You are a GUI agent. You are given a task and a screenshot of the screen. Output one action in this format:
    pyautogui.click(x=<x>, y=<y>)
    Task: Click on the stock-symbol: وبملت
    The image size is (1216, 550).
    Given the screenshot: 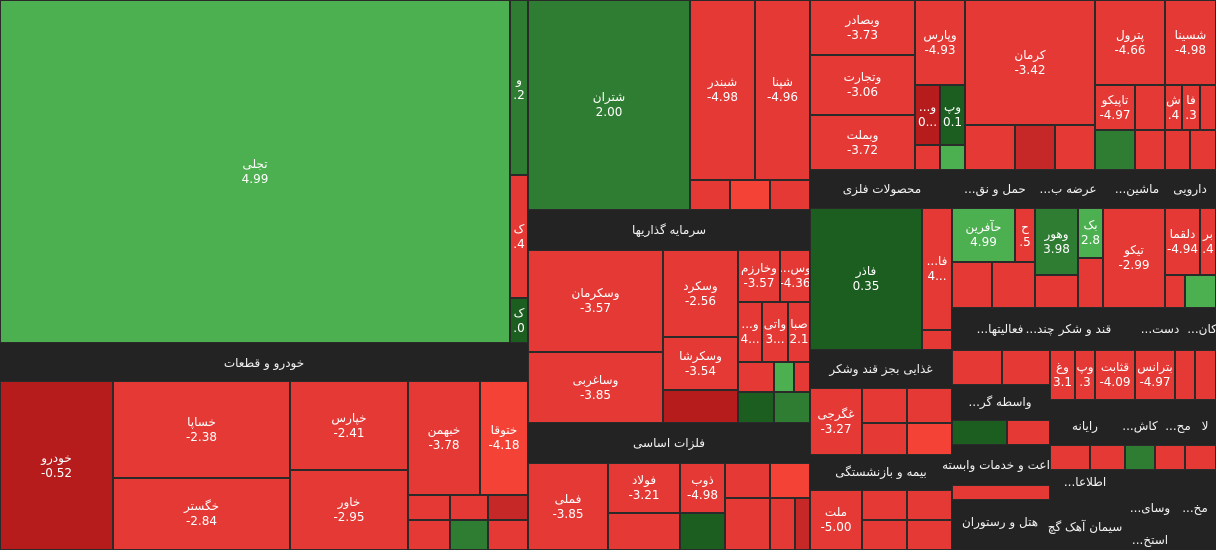 What is the action you would take?
    pyautogui.click(x=862, y=134)
    